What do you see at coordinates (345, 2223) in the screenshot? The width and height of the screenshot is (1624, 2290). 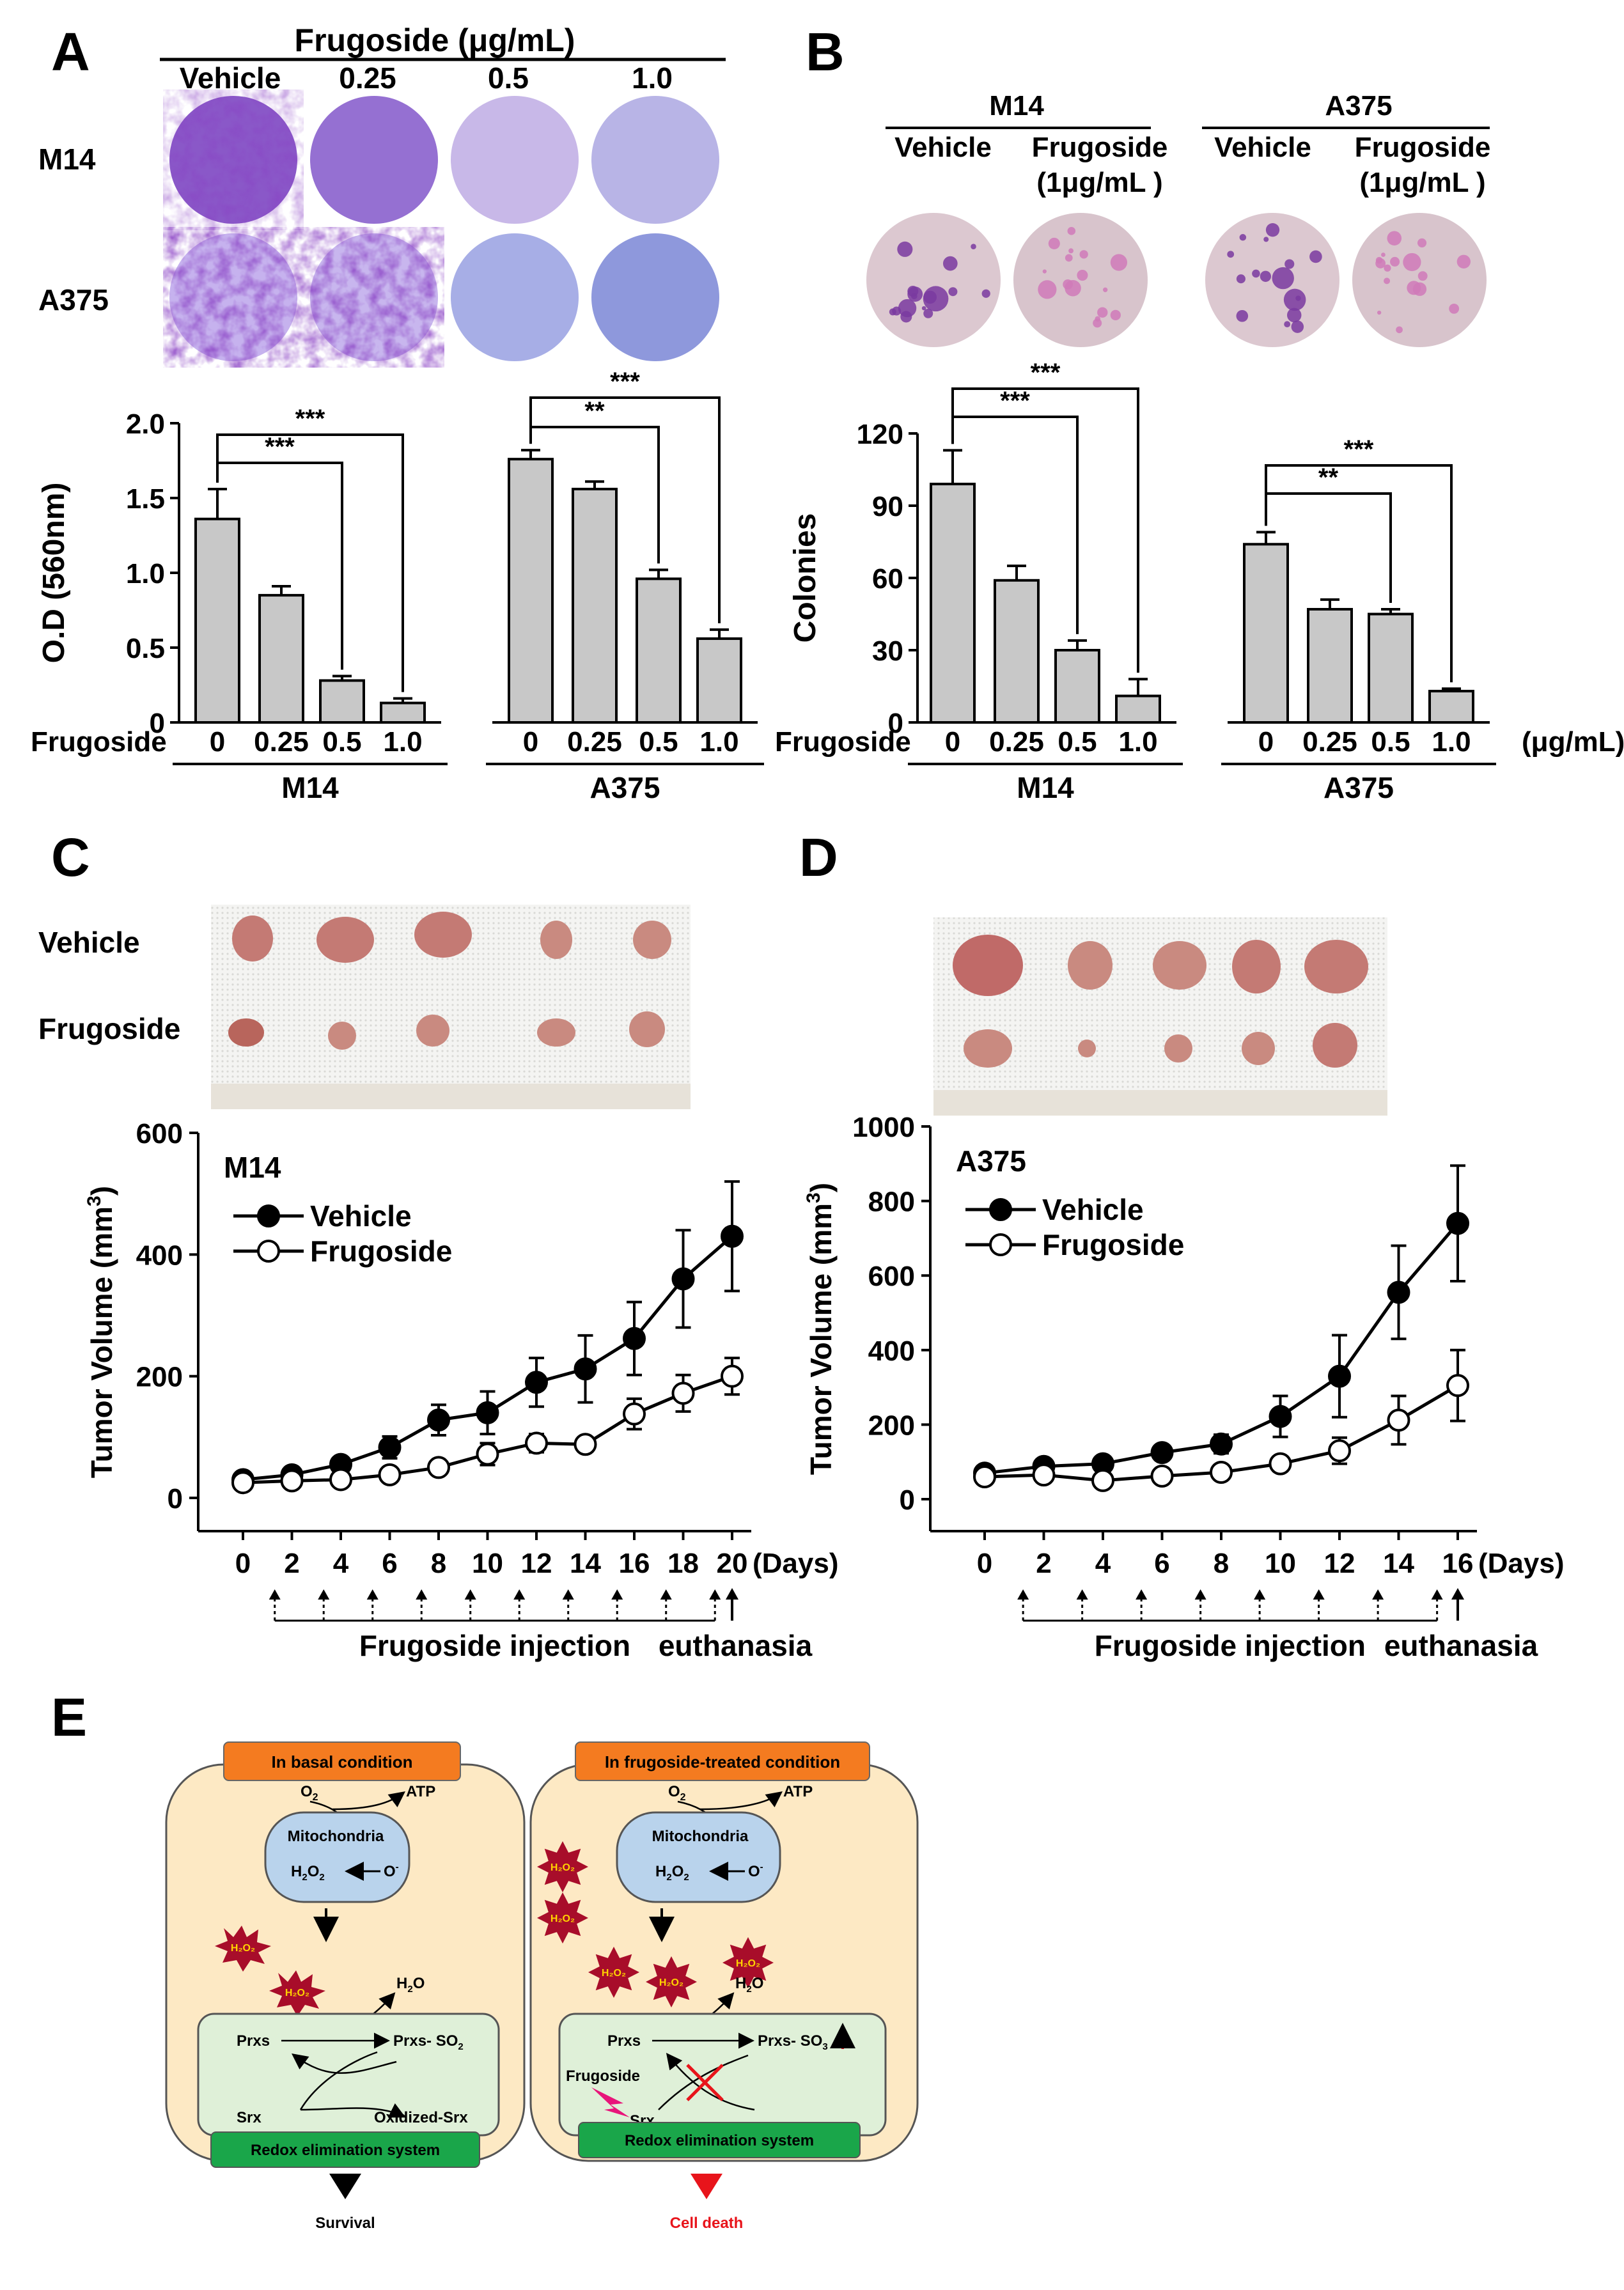 I see `outcome-survival: Survival` at bounding box center [345, 2223].